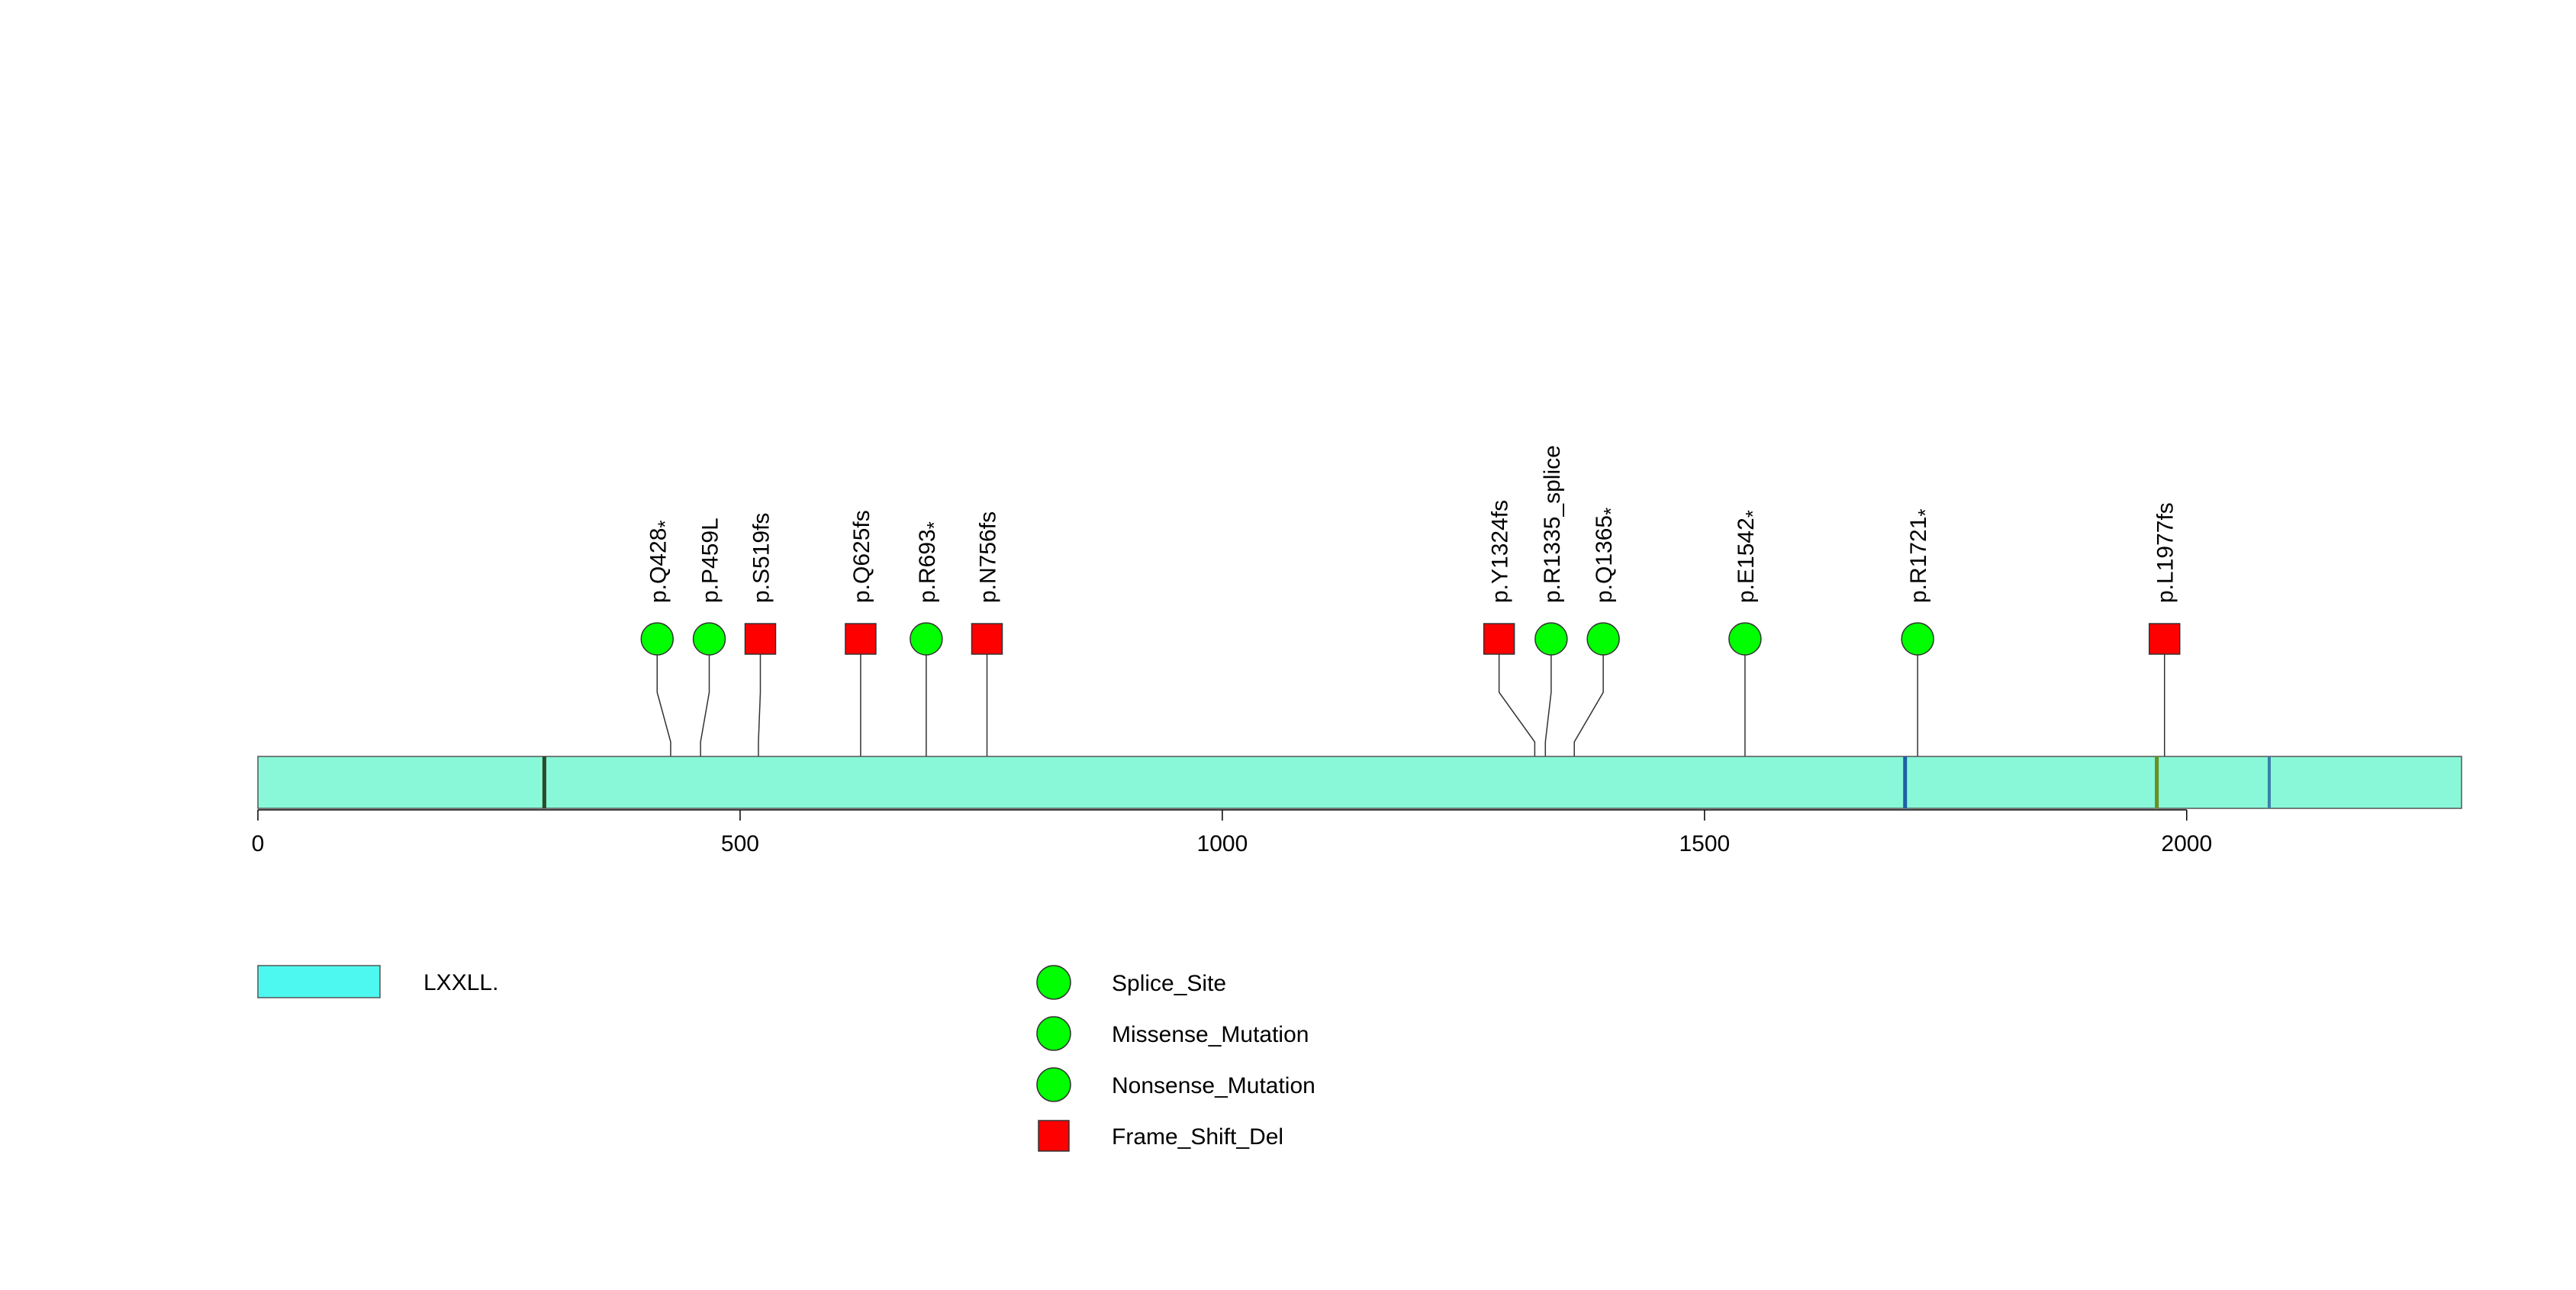 This screenshot has height=1290, width=2576. Describe the element at coordinates (1410, 697) in the screenshot. I see `stems-layer` at that location.